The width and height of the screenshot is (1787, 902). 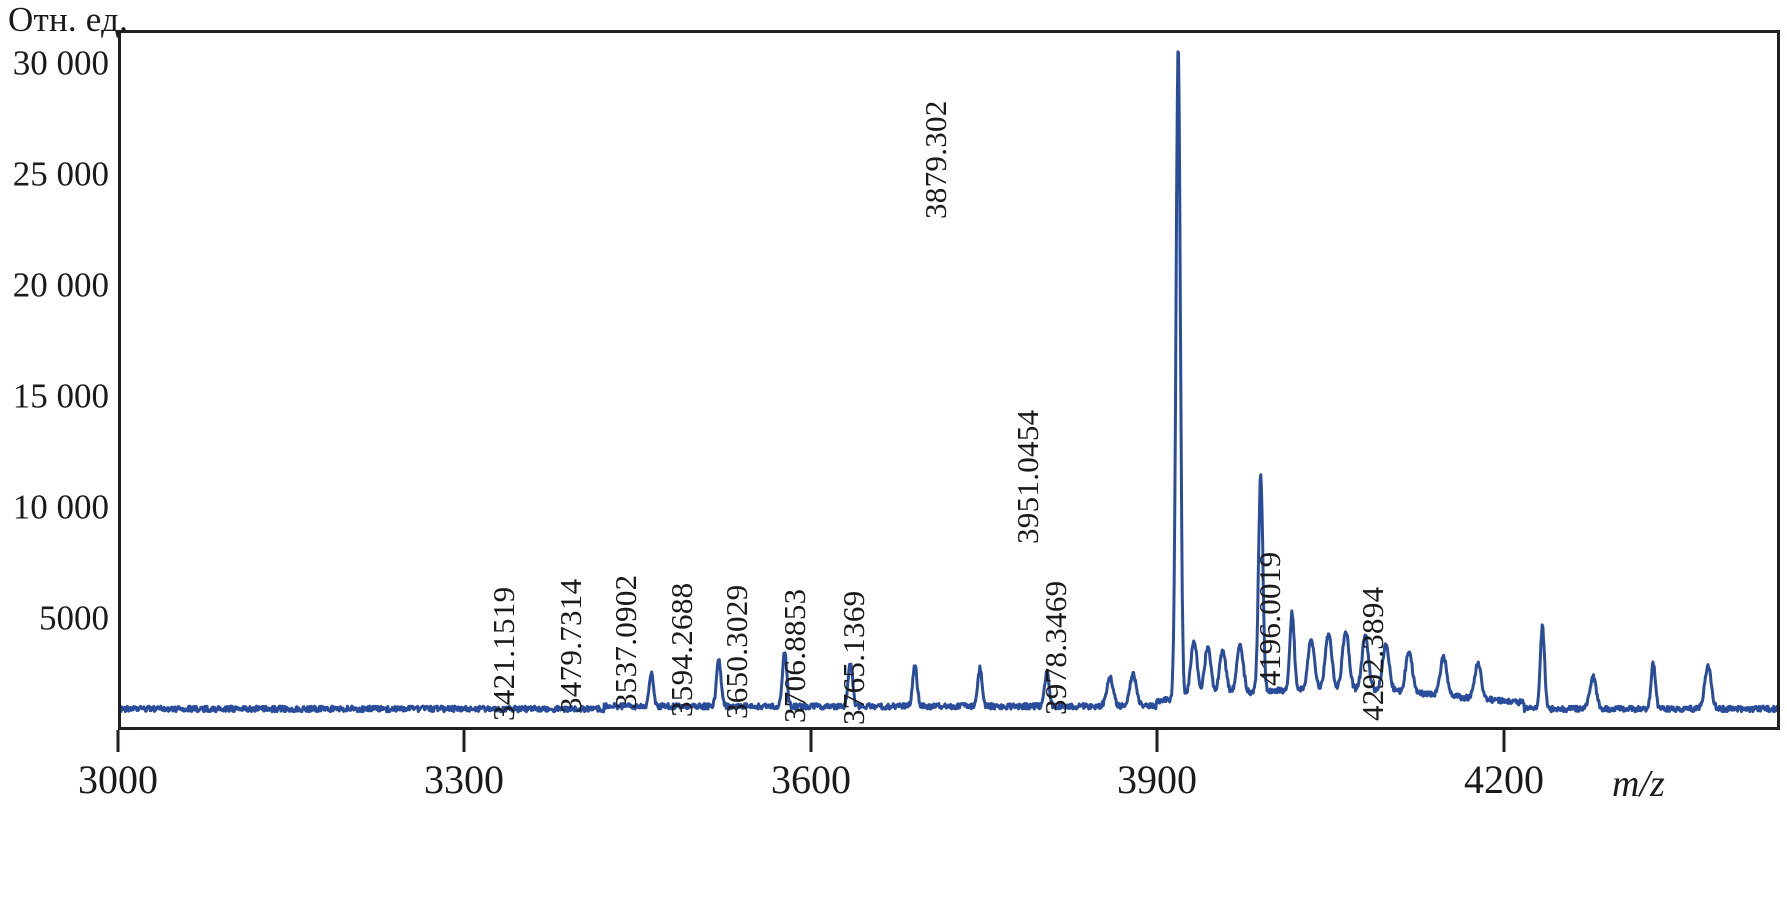 I want to click on y-tick-label: 30 000, so click(x=60, y=63).